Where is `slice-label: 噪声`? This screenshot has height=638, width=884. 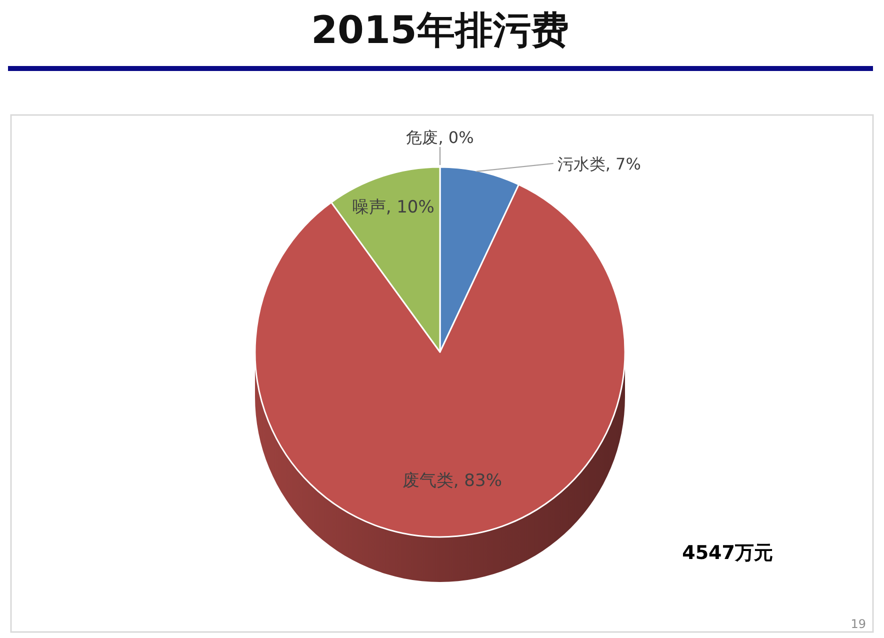
slice-label: 噪声 is located at coordinates (369, 208).